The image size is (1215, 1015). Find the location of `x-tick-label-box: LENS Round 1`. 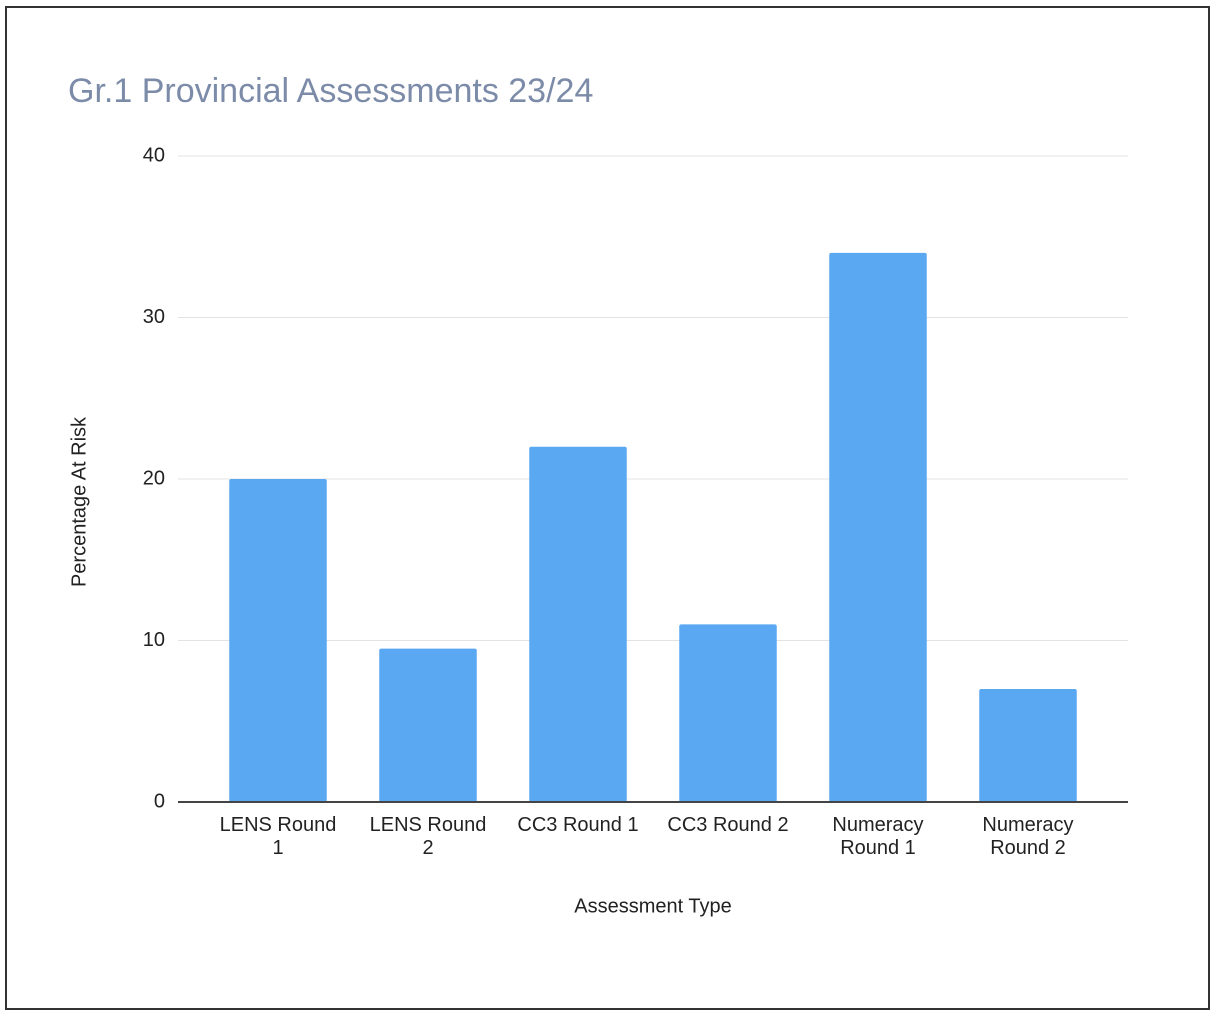

x-tick-label-box: LENS Round 1 is located at coordinates (278, 836).